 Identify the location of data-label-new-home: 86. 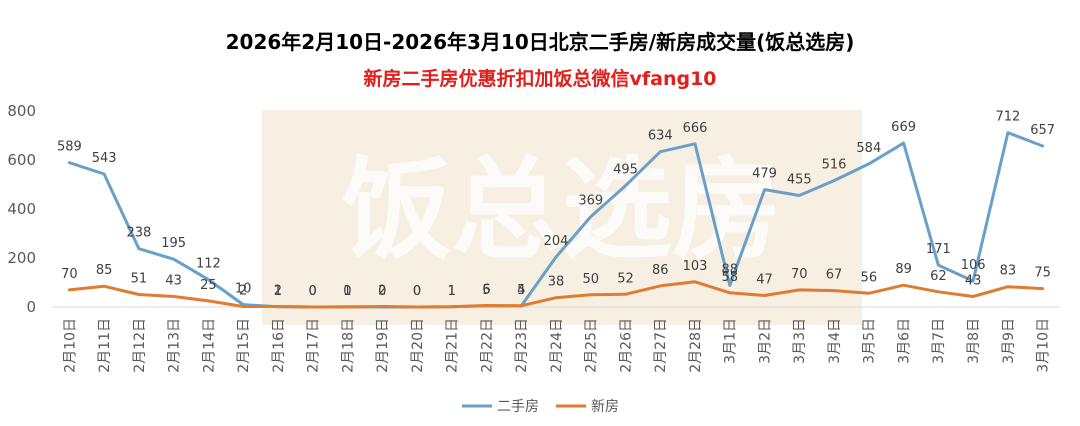
(660, 270).